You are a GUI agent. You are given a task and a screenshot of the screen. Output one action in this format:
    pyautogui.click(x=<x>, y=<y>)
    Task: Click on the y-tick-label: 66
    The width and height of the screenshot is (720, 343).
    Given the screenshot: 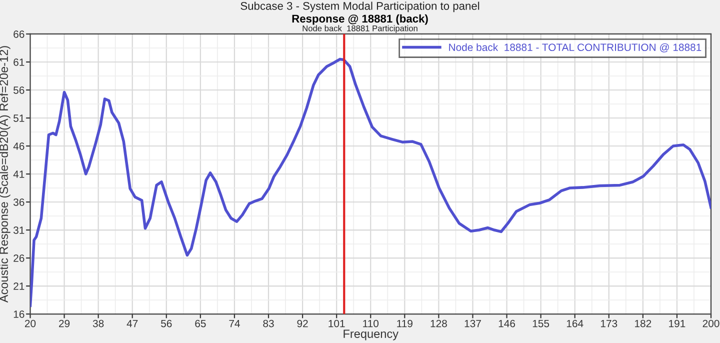 What is the action you would take?
    pyautogui.click(x=19, y=34)
    